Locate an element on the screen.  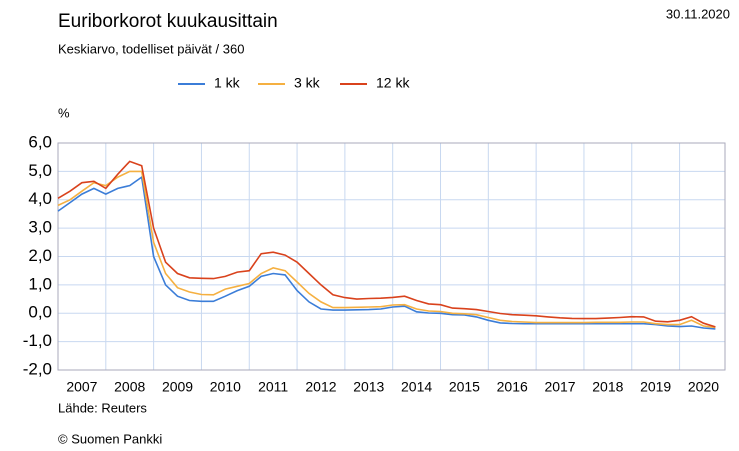
y-tick-label: 0,0 is located at coordinates (40, 312).